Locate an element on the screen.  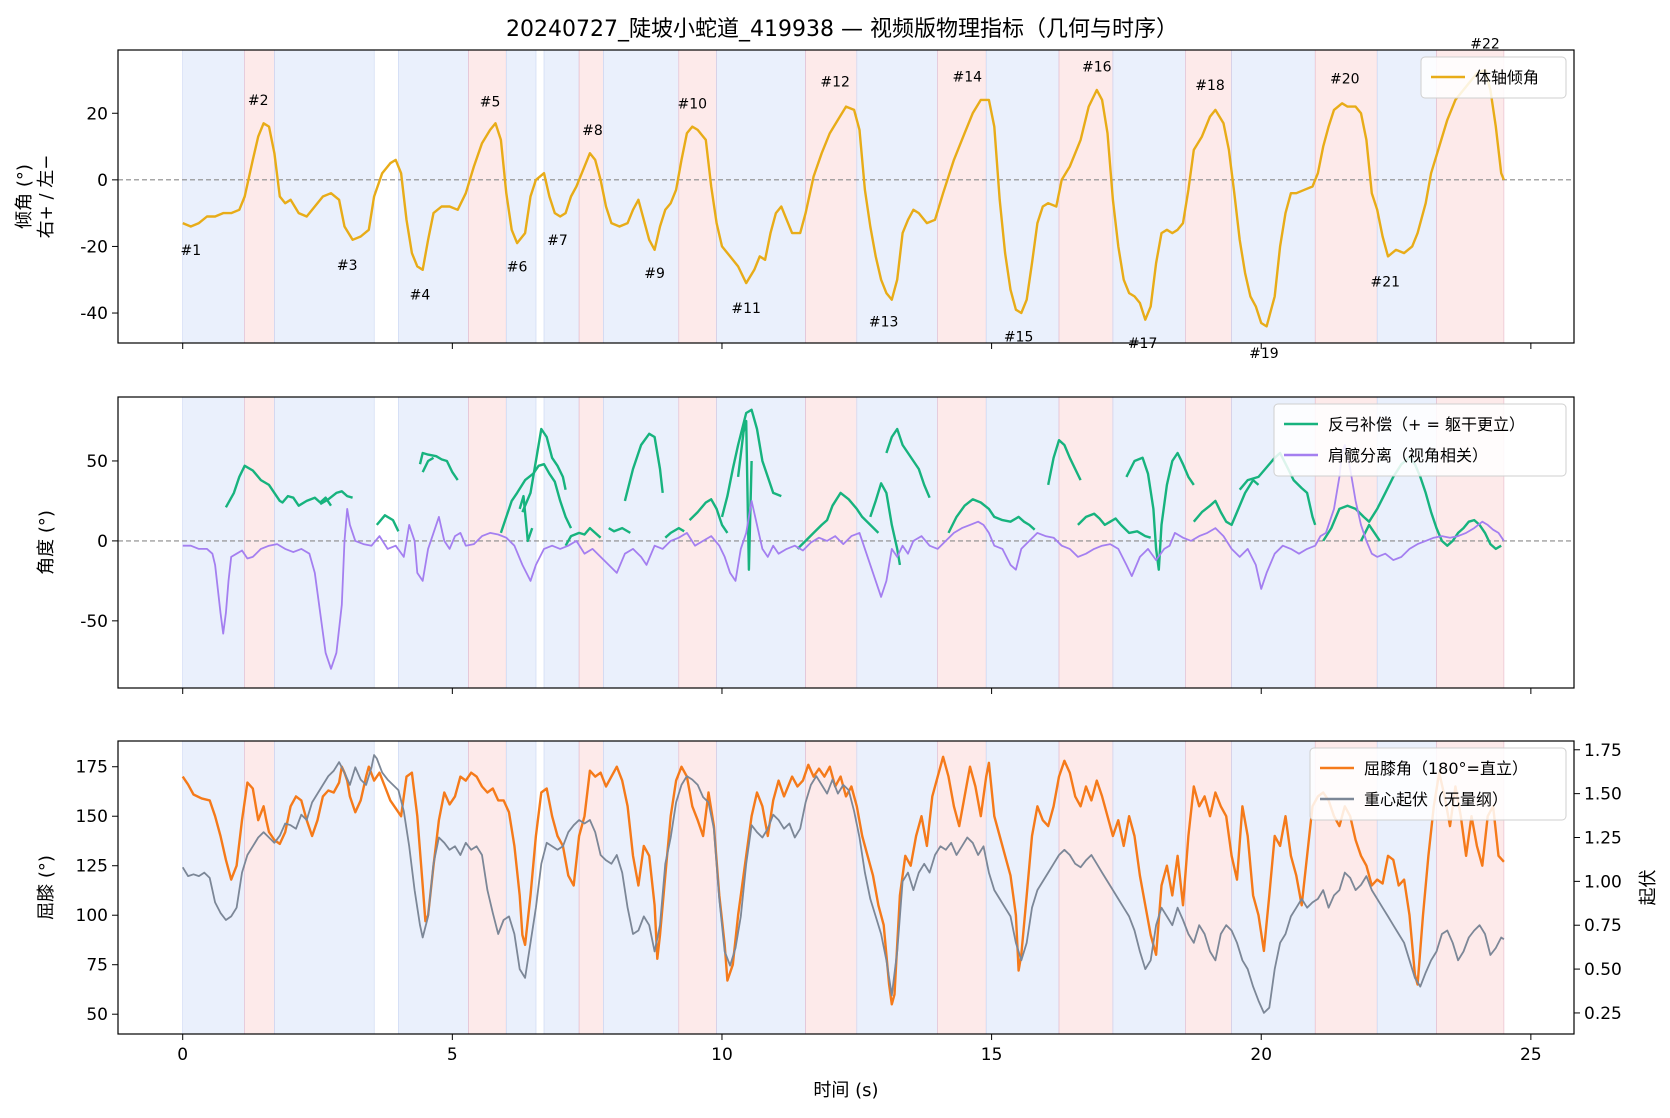
turn-label: #17 is located at coordinates (1143, 344).